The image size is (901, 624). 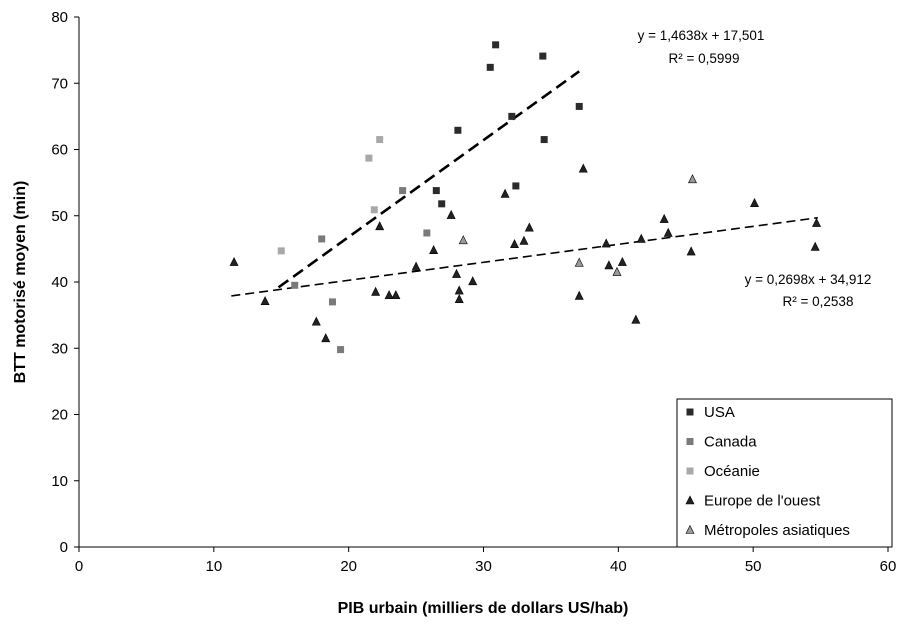 What do you see at coordinates (213, 566) in the screenshot?
I see `x-tick-label: 10` at bounding box center [213, 566].